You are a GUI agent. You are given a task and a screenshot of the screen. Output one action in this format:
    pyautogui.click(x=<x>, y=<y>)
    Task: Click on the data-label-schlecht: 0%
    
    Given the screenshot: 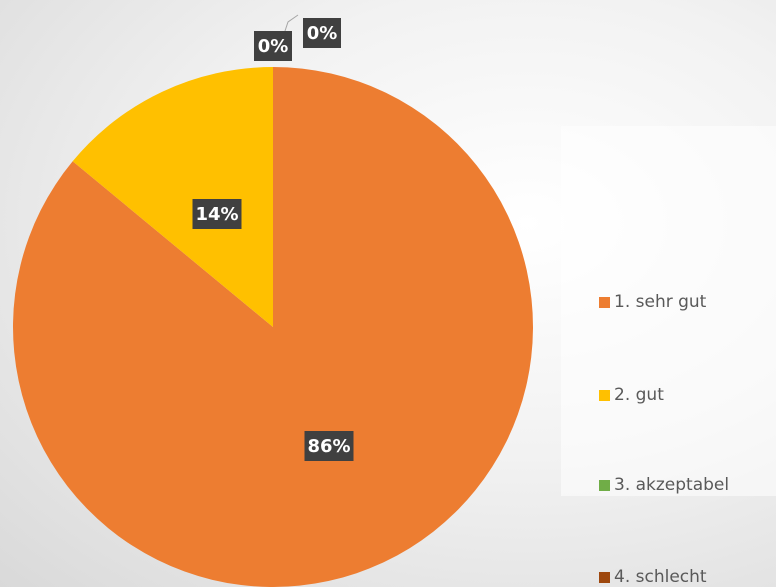 What is the action you would take?
    pyautogui.click(x=273, y=46)
    